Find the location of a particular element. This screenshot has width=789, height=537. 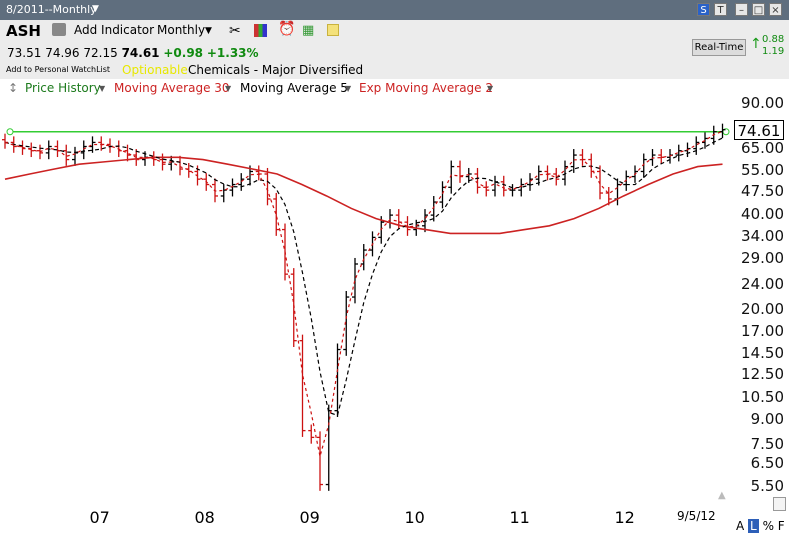

period-select: Monthly is located at coordinates (181, 30).